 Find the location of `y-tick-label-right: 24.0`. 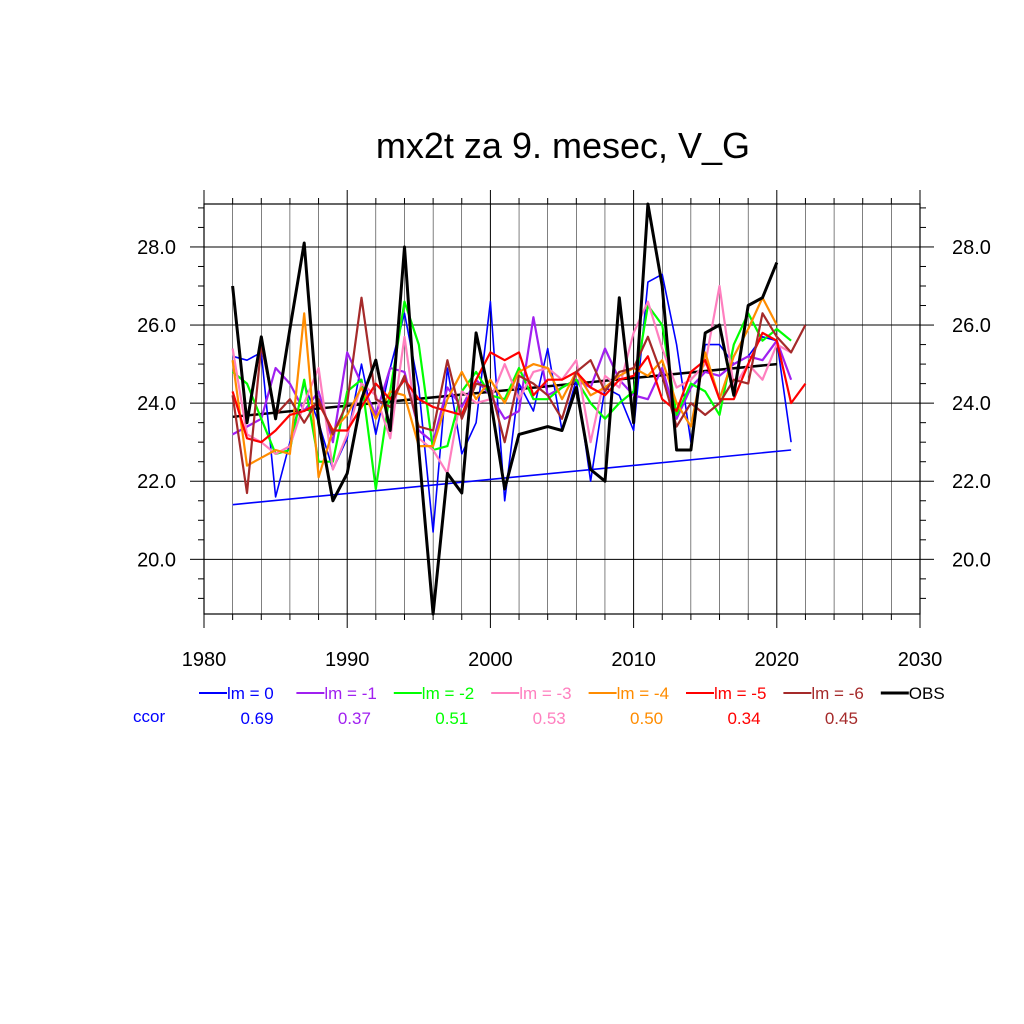

y-tick-label-right: 24.0 is located at coordinates (971, 404).